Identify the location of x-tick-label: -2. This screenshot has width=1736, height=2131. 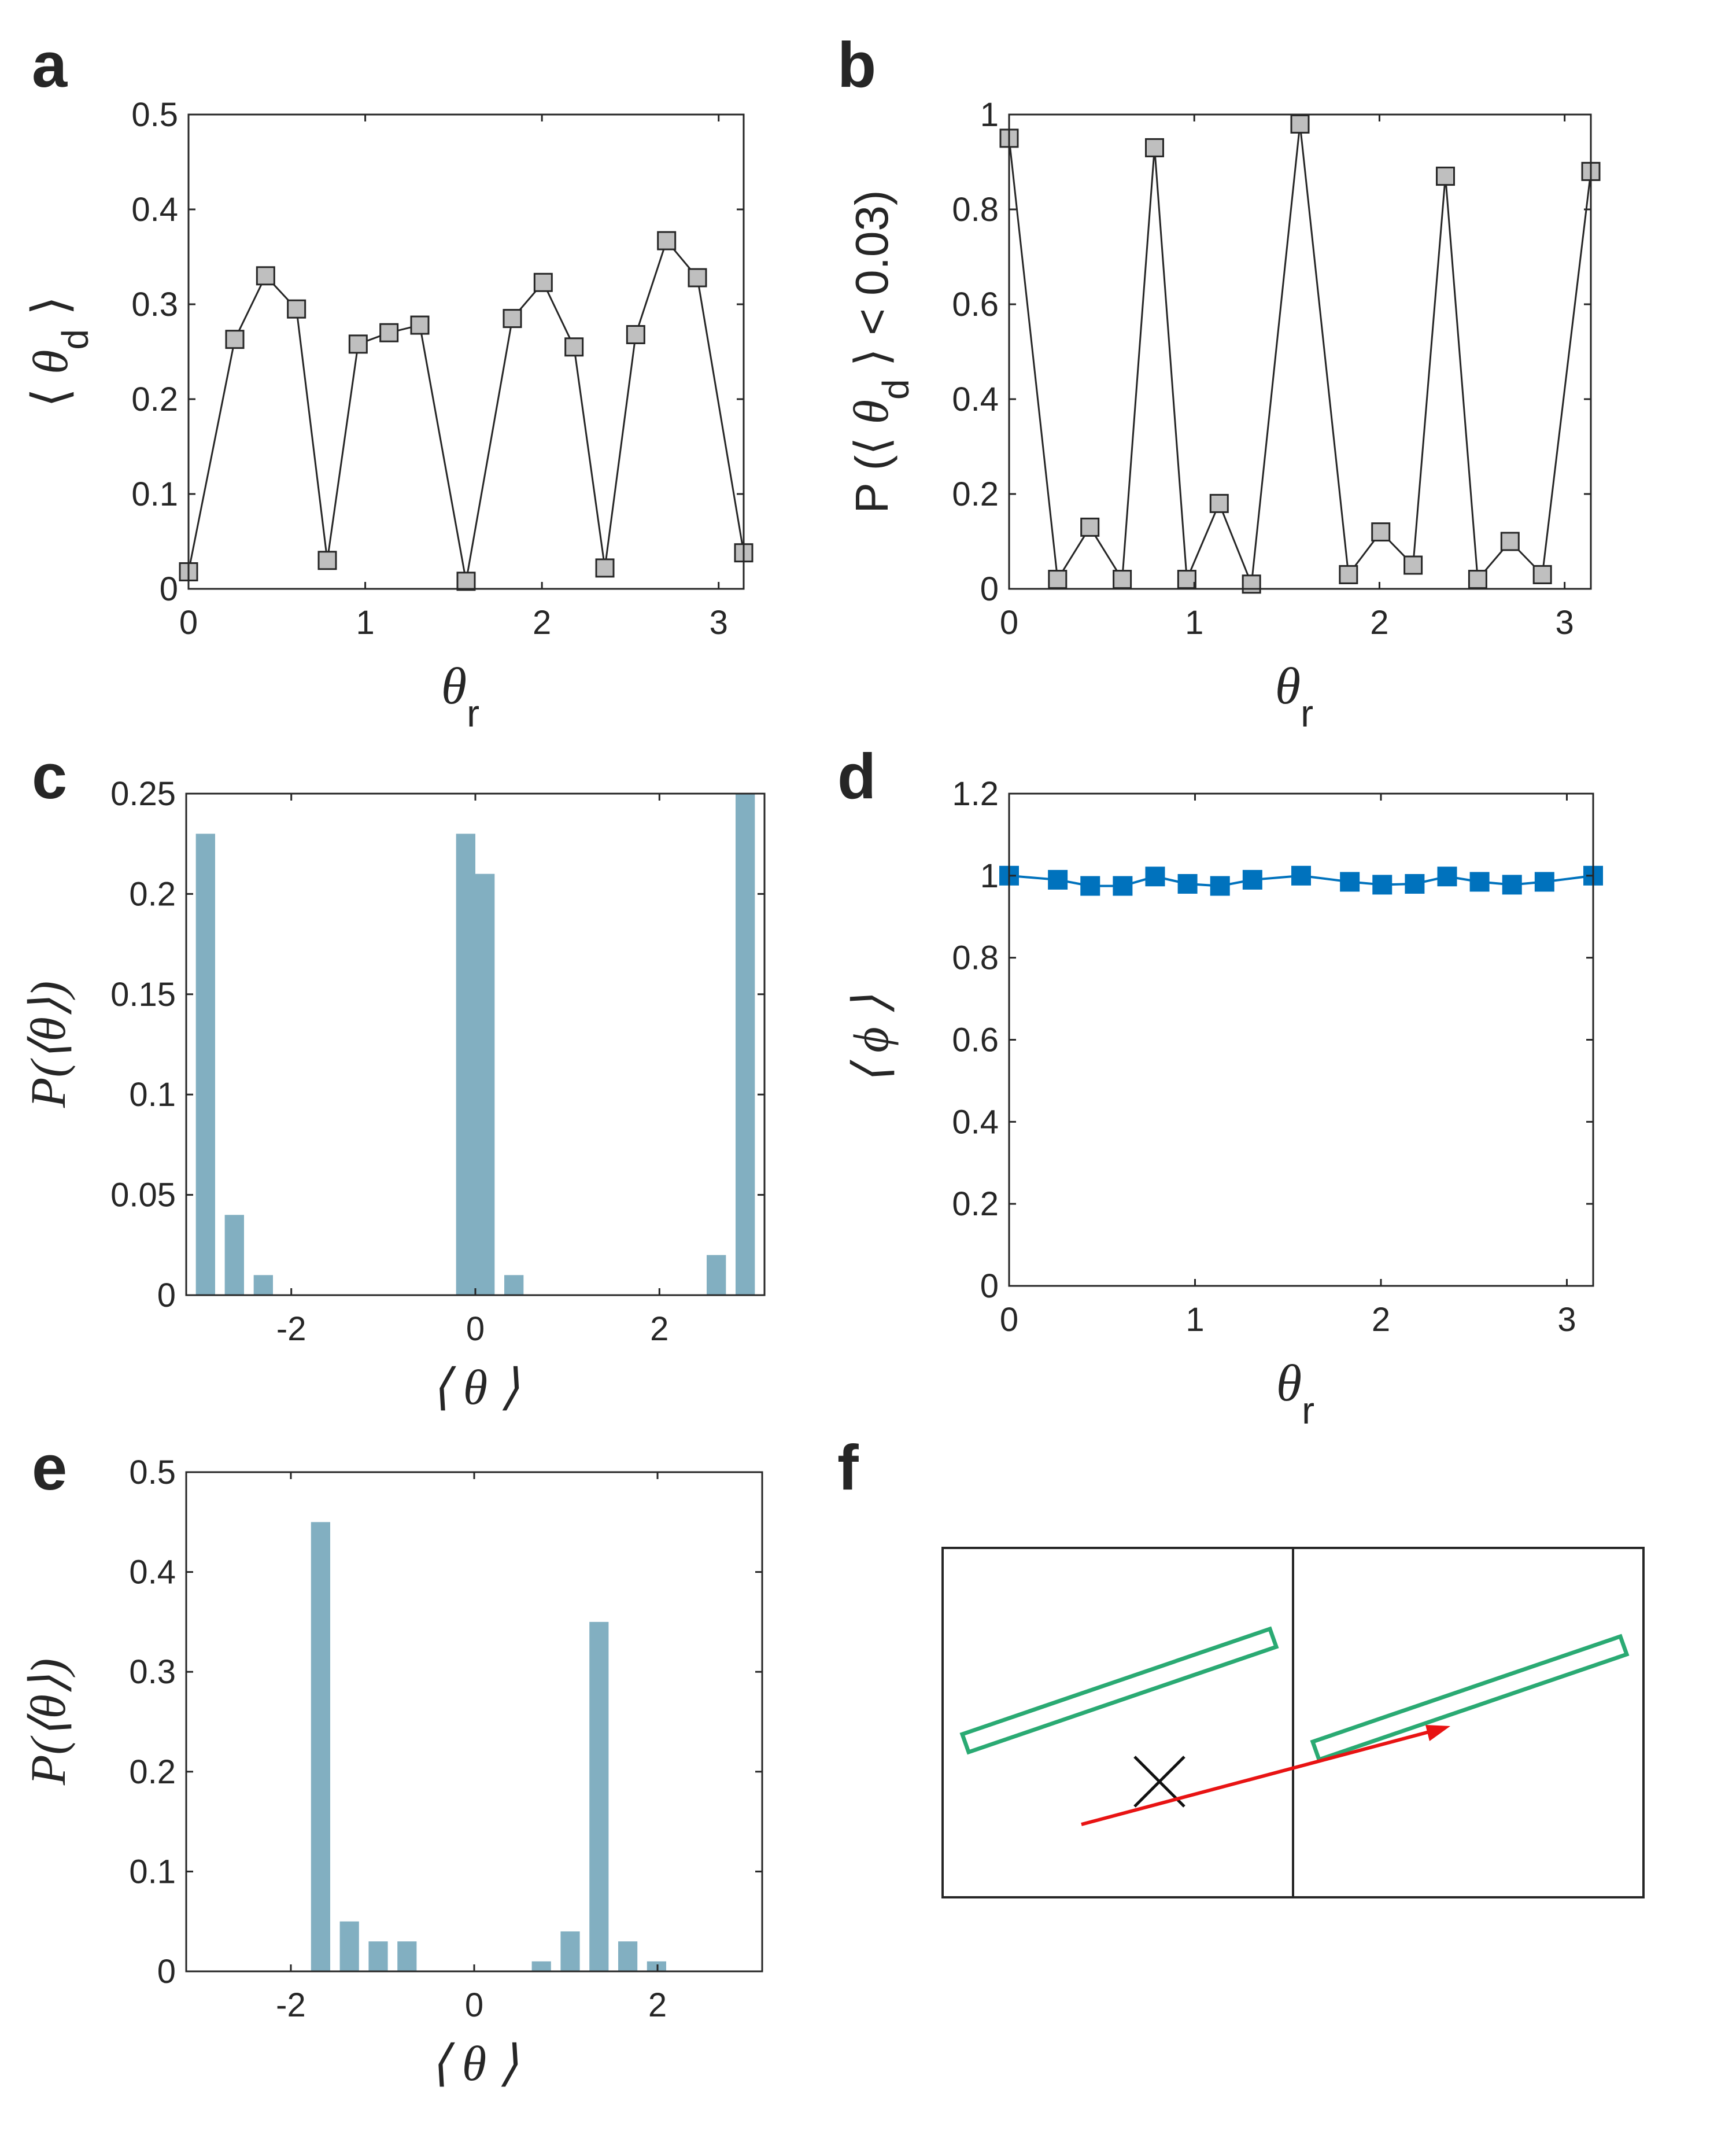
(291, 2005).